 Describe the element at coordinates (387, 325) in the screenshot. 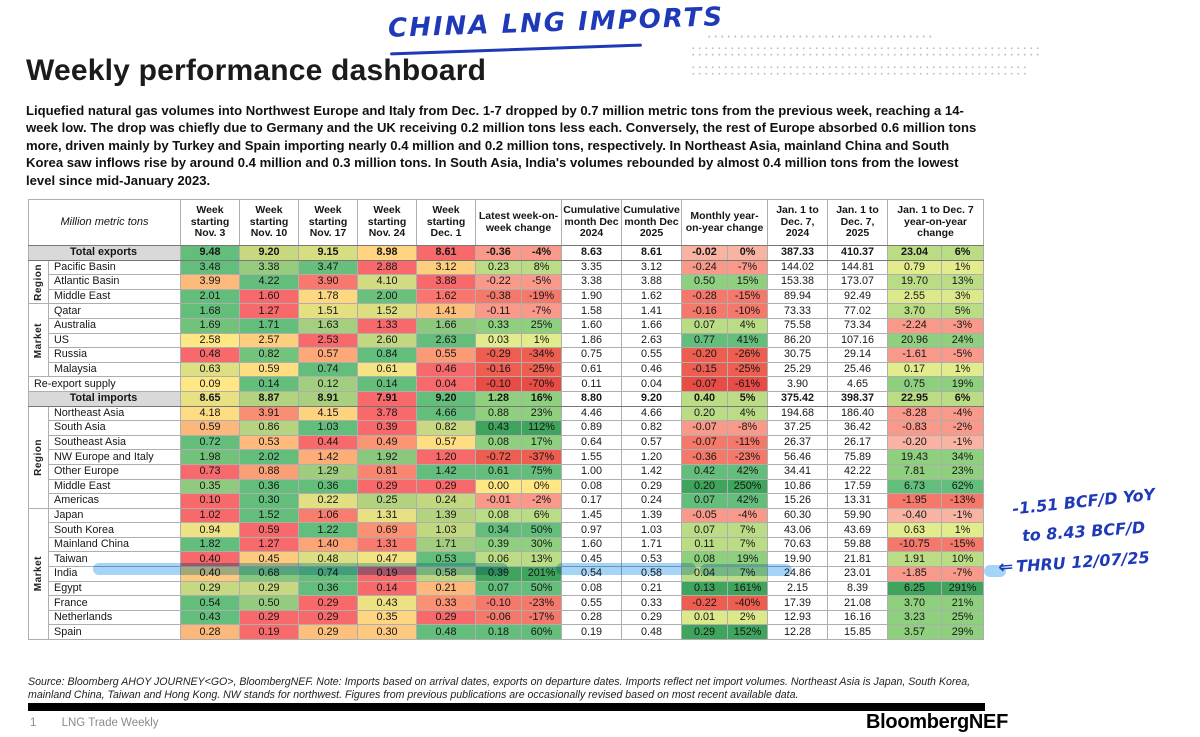

I see `week-value-cell: 1.33` at that location.